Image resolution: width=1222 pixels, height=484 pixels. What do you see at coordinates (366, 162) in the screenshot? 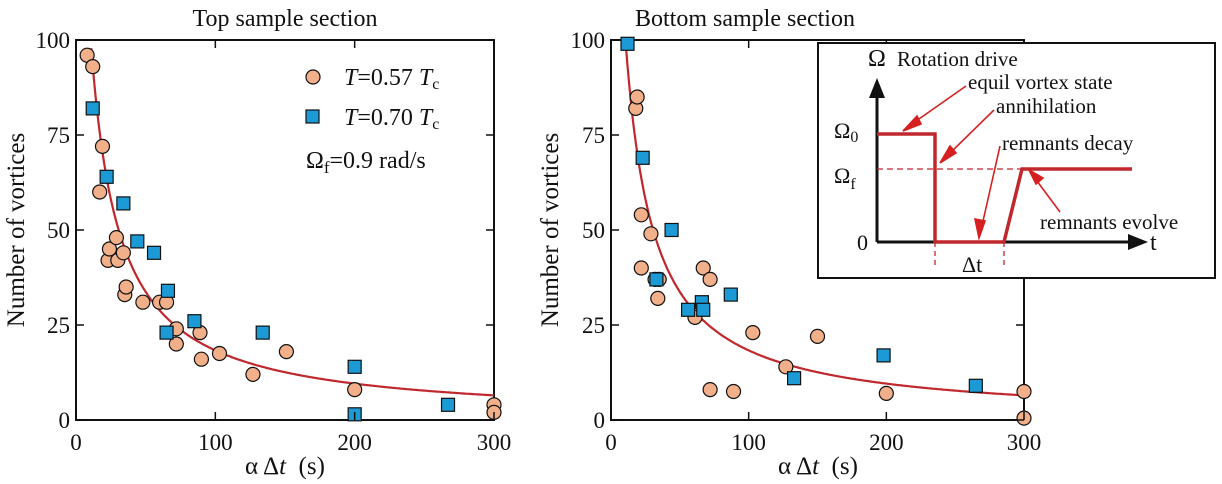
I see `omega-f-annotation: Ωf=0.9 rad/s` at bounding box center [366, 162].